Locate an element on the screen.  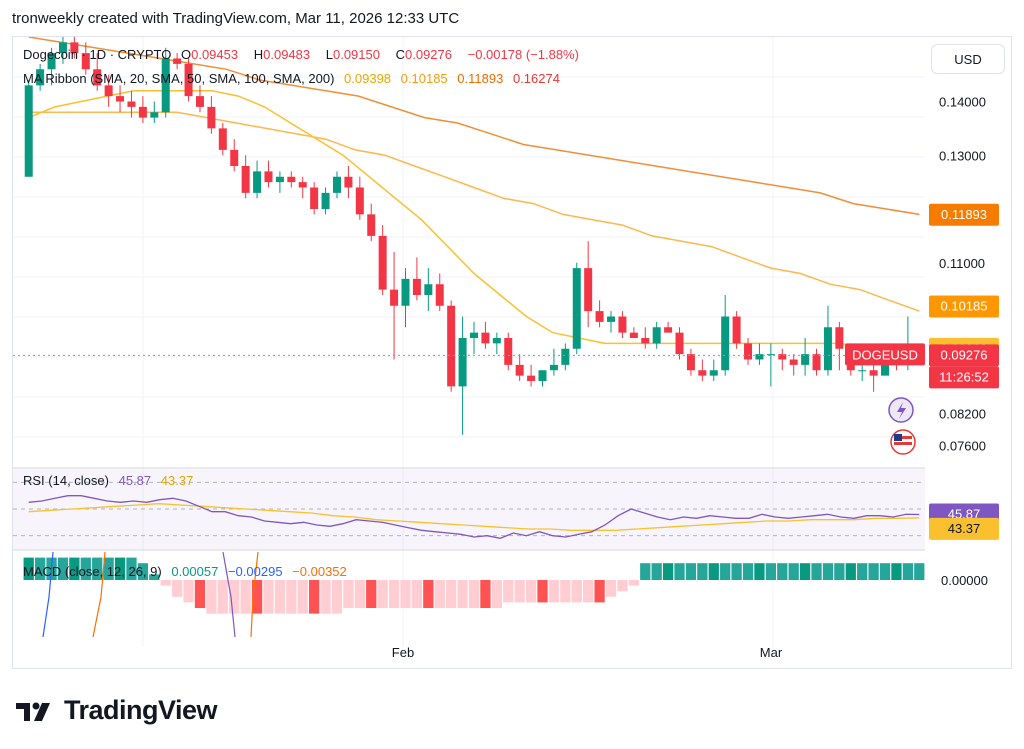
price-tick-label: 0.13000 is located at coordinates (962, 155).